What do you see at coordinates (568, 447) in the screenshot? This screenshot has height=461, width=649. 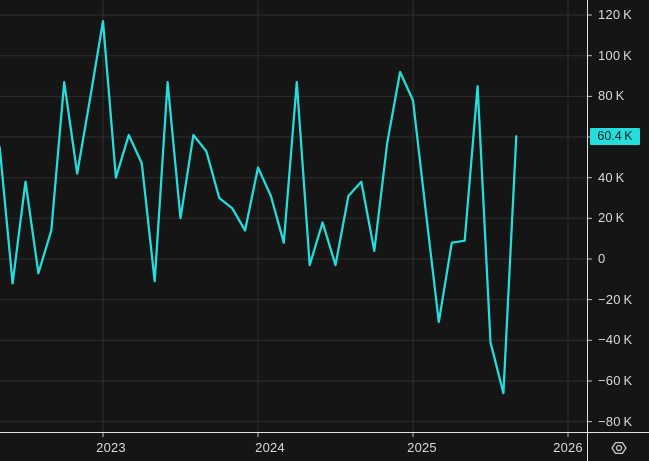 I see `time-scale-label: 2026` at bounding box center [568, 447].